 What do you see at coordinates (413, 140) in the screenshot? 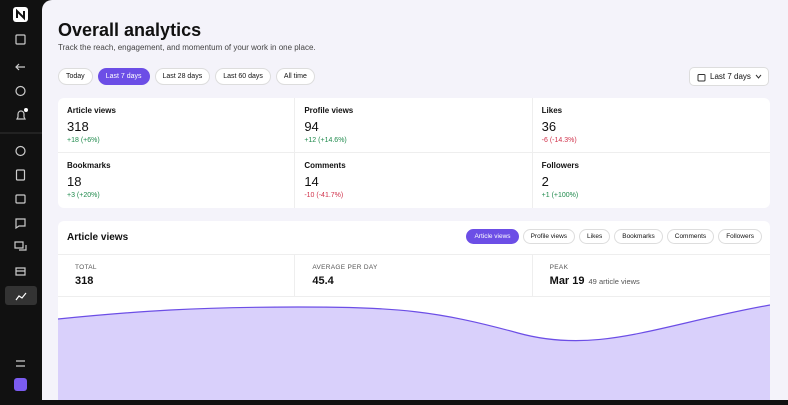
I see `stat-change: +12 (+14.6%)` at bounding box center [413, 140].